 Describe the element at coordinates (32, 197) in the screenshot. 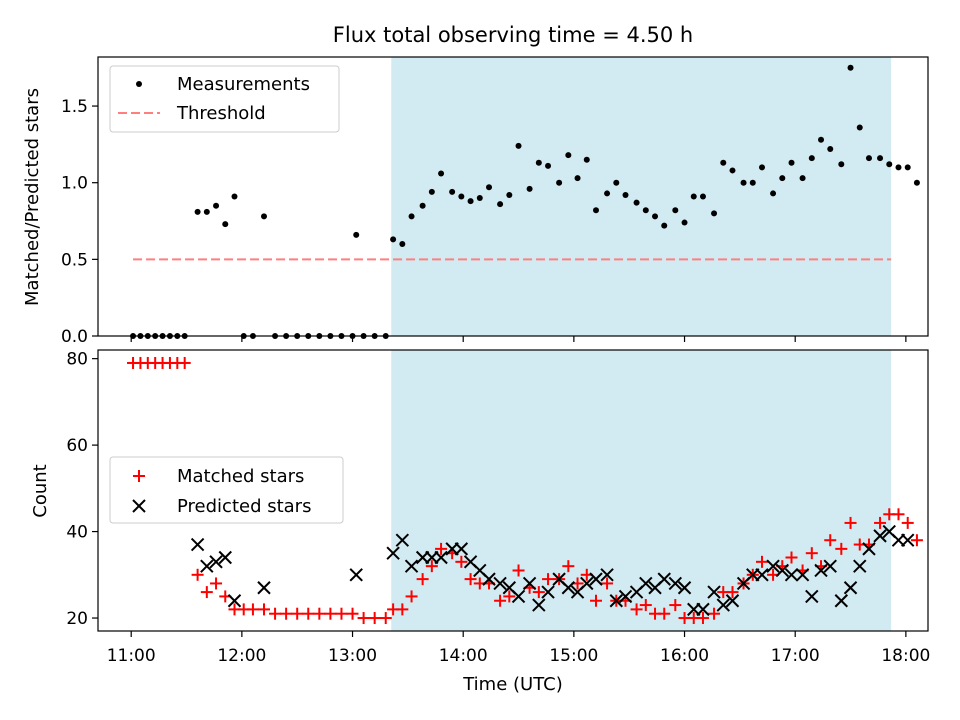

I see `top-y-axis-label: Matched/Predicted stars` at that location.